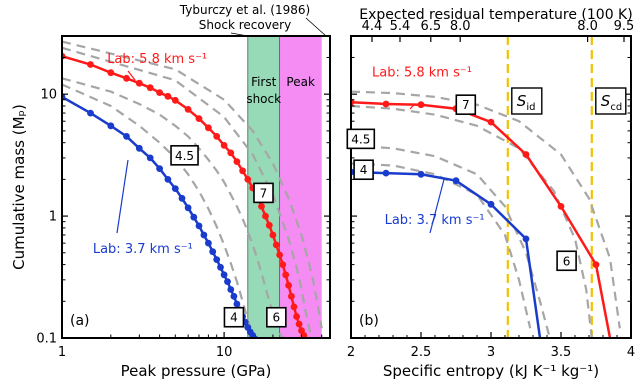  What do you see at coordinates (466, 105) in the screenshot?
I see `panel-b-curve-label: 7` at bounding box center [466, 105].